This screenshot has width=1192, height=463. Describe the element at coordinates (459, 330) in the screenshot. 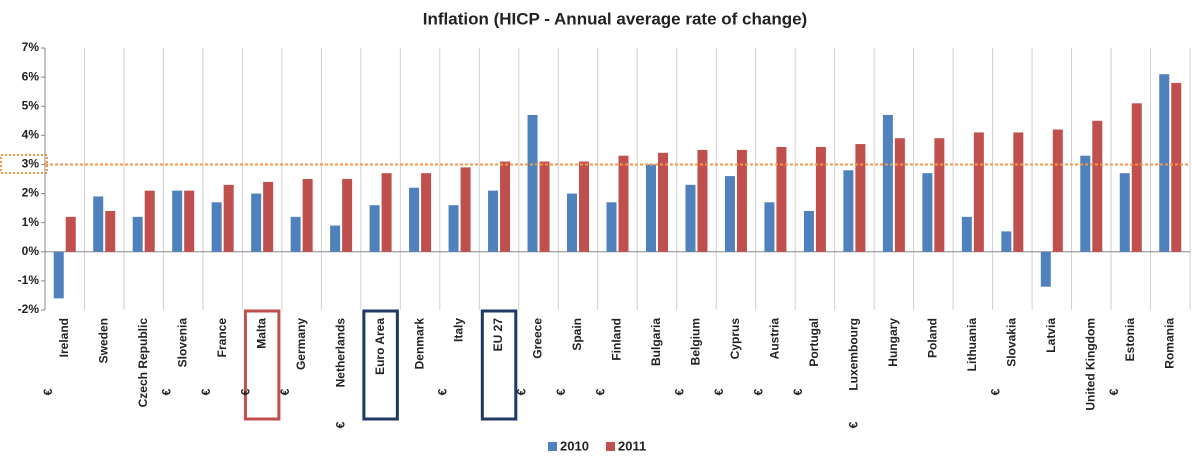

I see `x-tick-label: Italy` at that location.